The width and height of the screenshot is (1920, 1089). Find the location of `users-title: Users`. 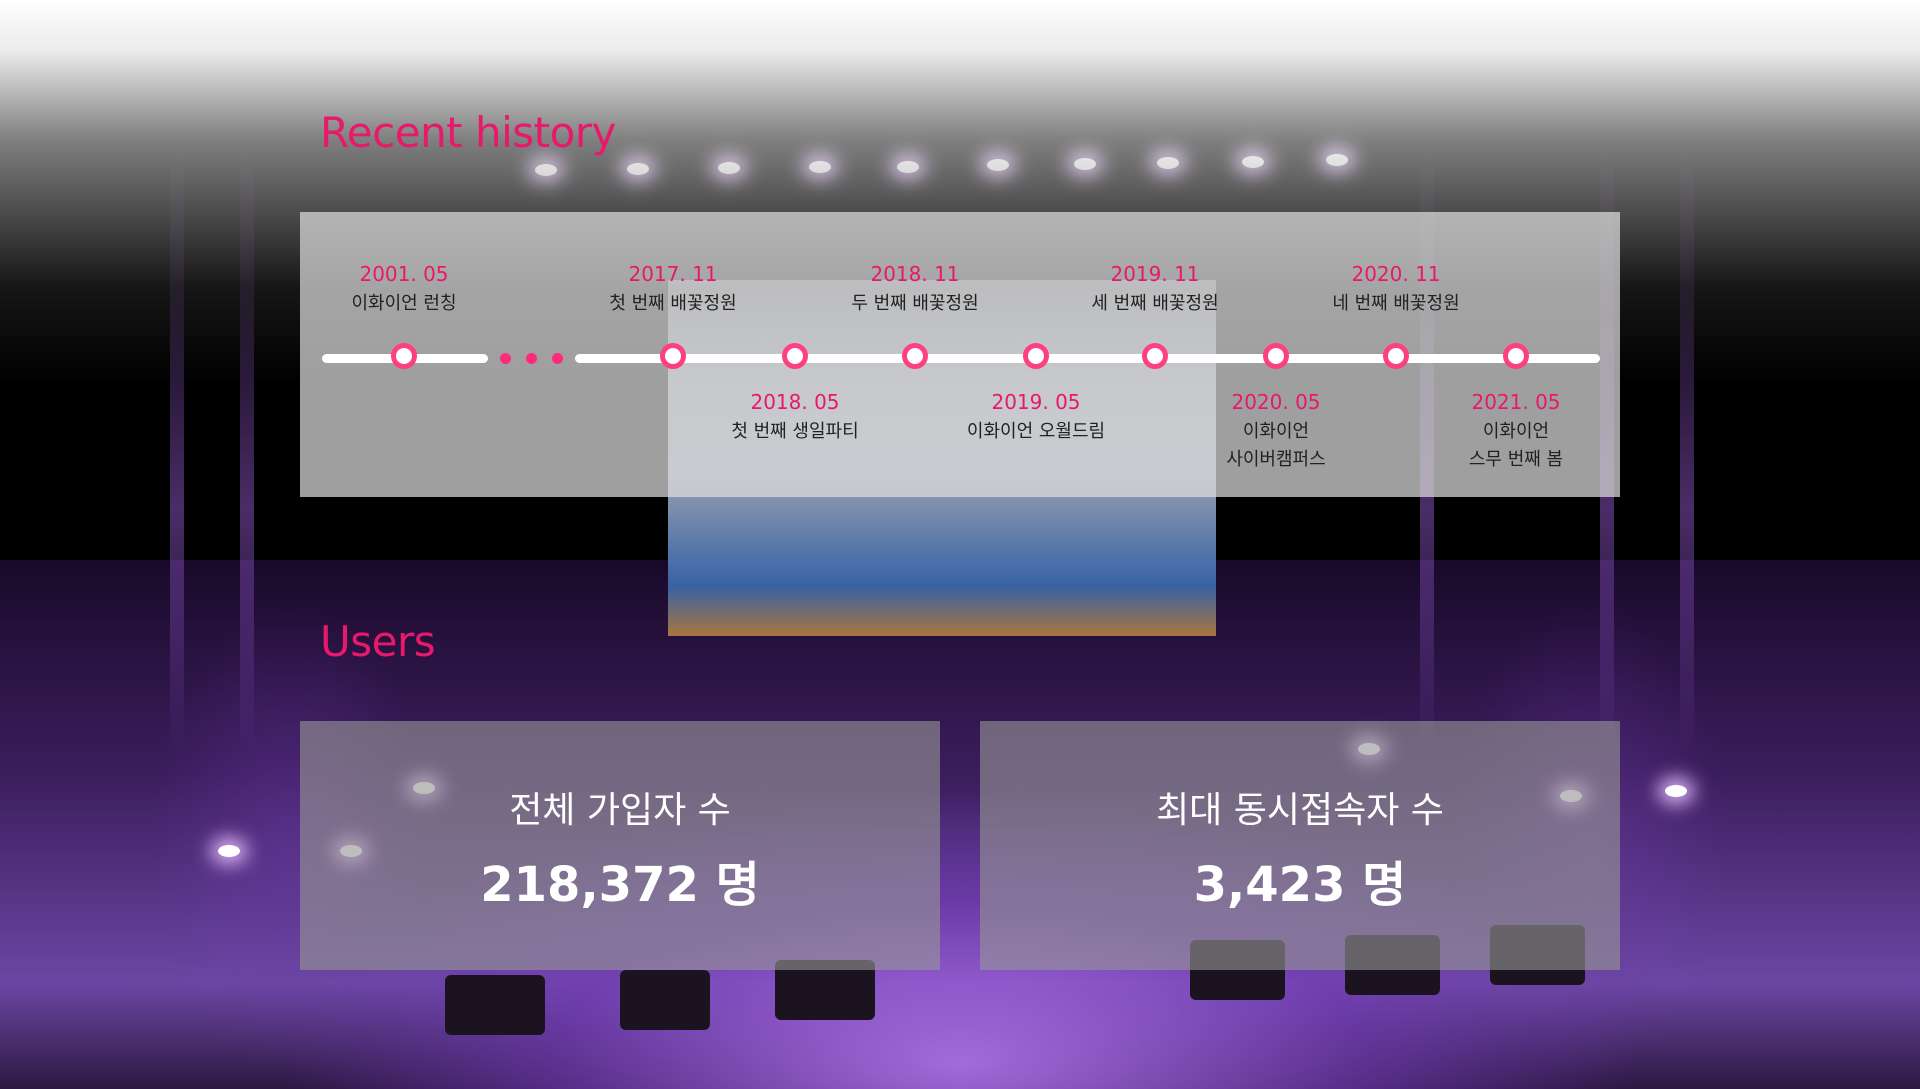

users-title: Users is located at coordinates (378, 641).